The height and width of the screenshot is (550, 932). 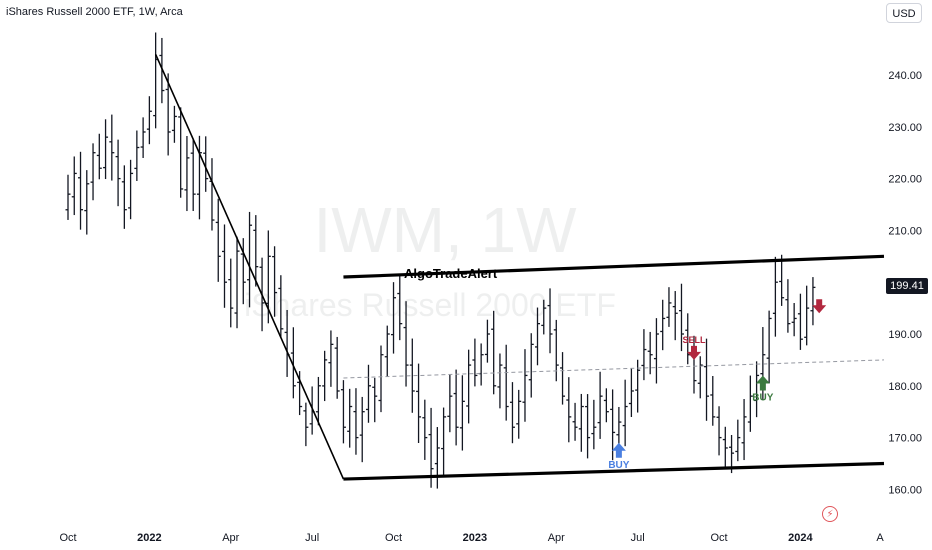 What do you see at coordinates (614, 266) in the screenshot?
I see `trendline` at bounding box center [614, 266].